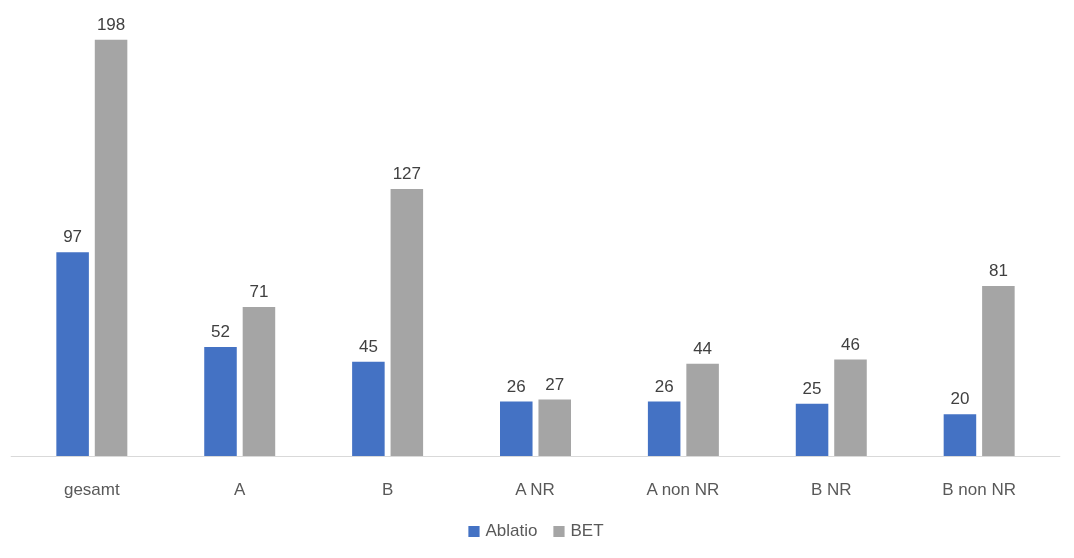  Describe the element at coordinates (960, 399) in the screenshot. I see `data-label: 20` at that location.